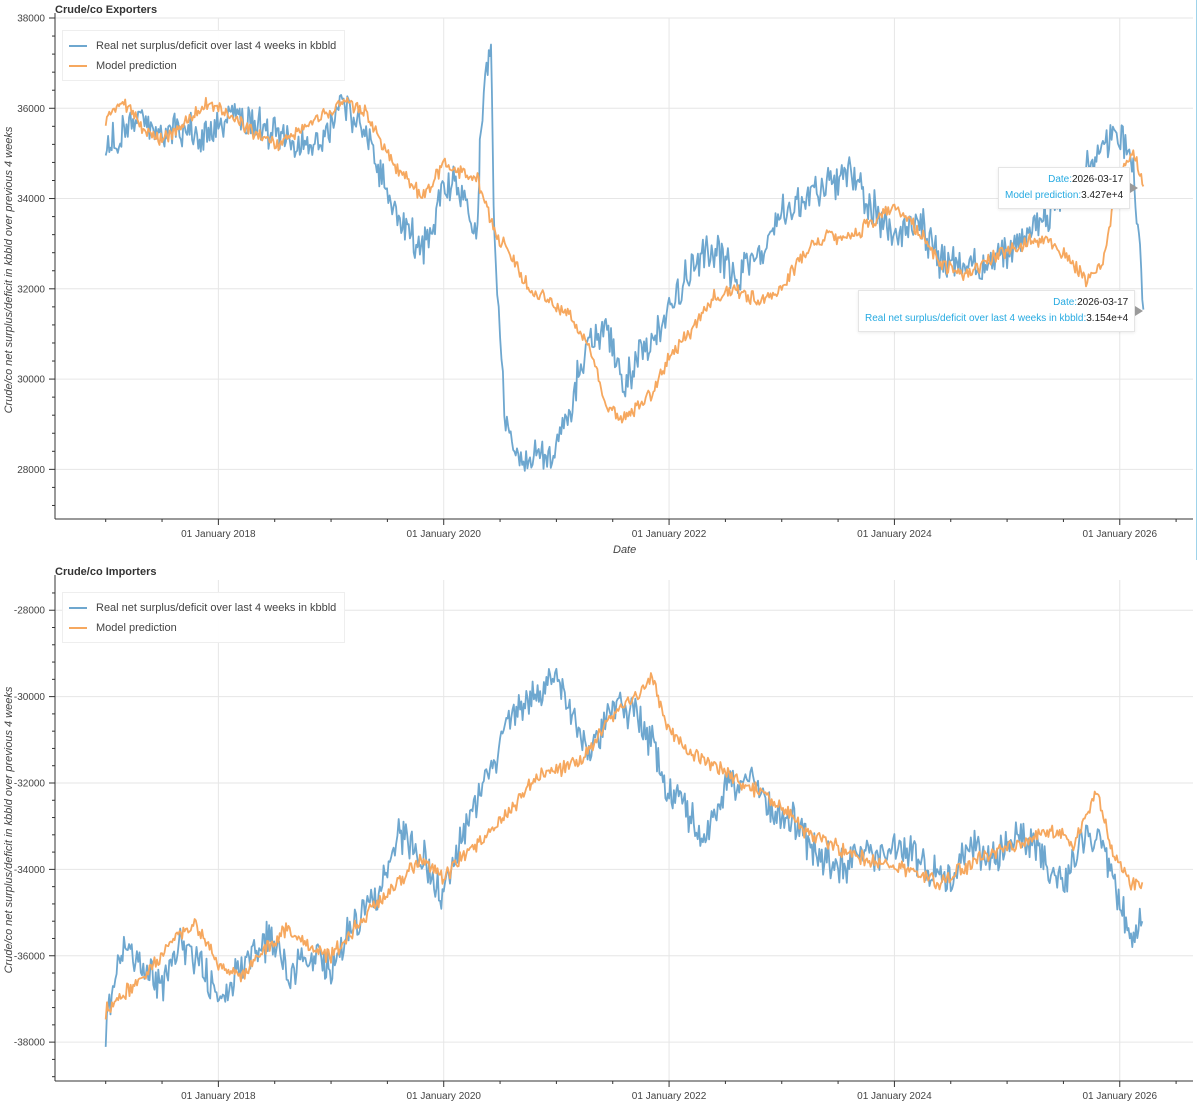 The width and height of the screenshot is (1199, 1107). Describe the element at coordinates (106, 10) in the screenshot. I see `chart-title: Crude/co Exporters` at that location.